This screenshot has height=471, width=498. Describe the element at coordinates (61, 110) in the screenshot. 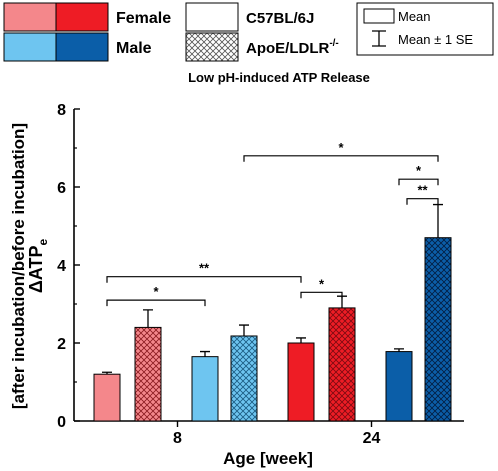

I see `y-tick-label: 8` at that location.